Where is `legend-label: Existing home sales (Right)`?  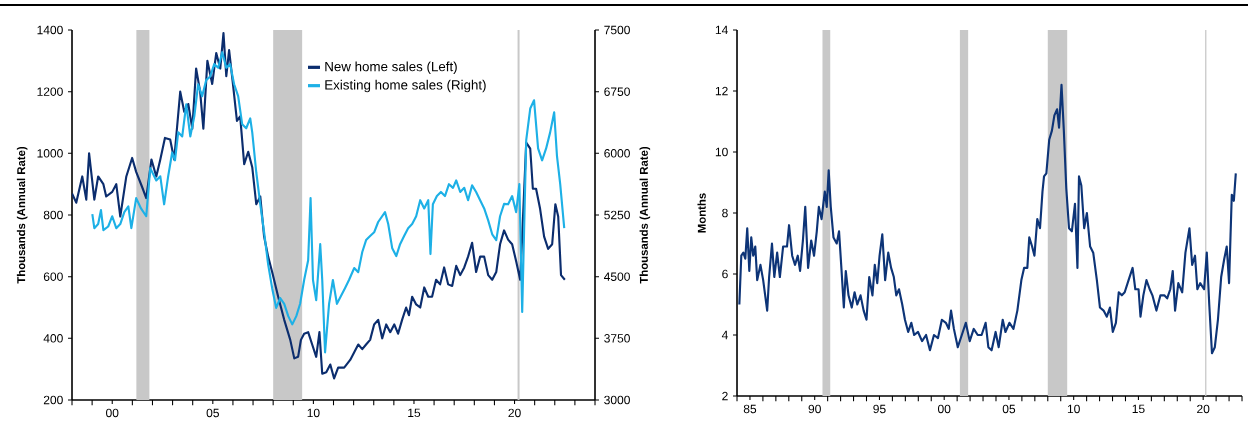 legend-label: Existing home sales (Right) is located at coordinates (405, 86).